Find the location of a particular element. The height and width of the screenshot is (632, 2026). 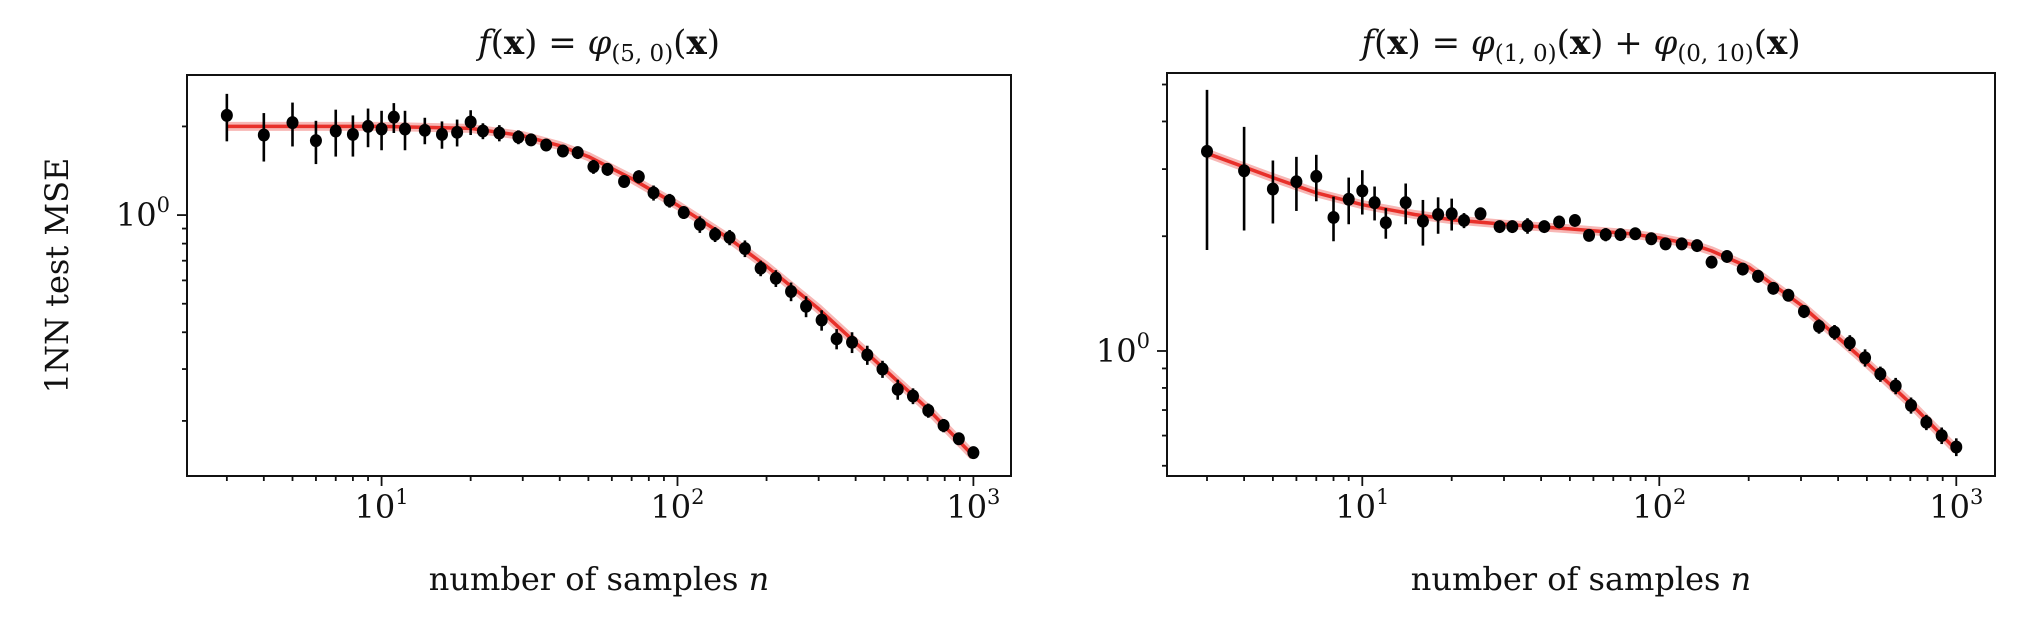

tick-exponent: 3 is located at coordinates (993, 497).